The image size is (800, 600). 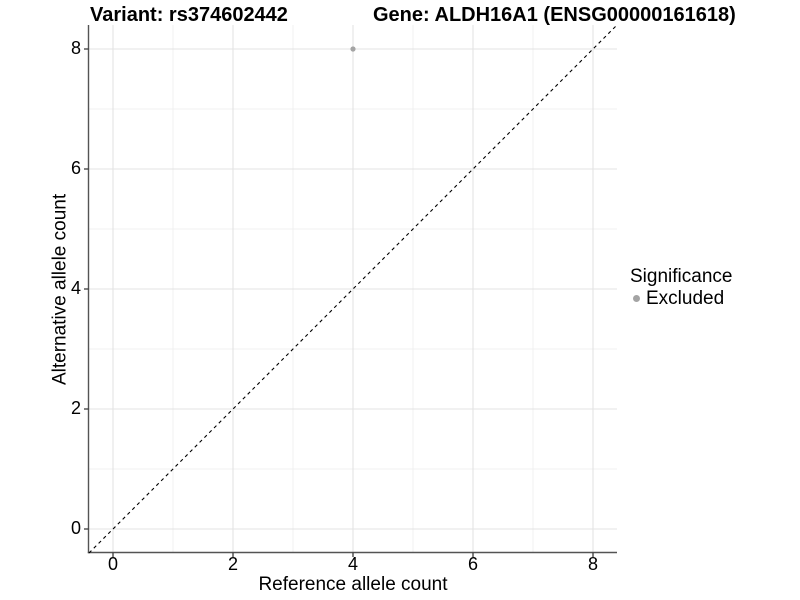 What do you see at coordinates (75, 48) in the screenshot?
I see `y-tick-label: 8` at bounding box center [75, 48].